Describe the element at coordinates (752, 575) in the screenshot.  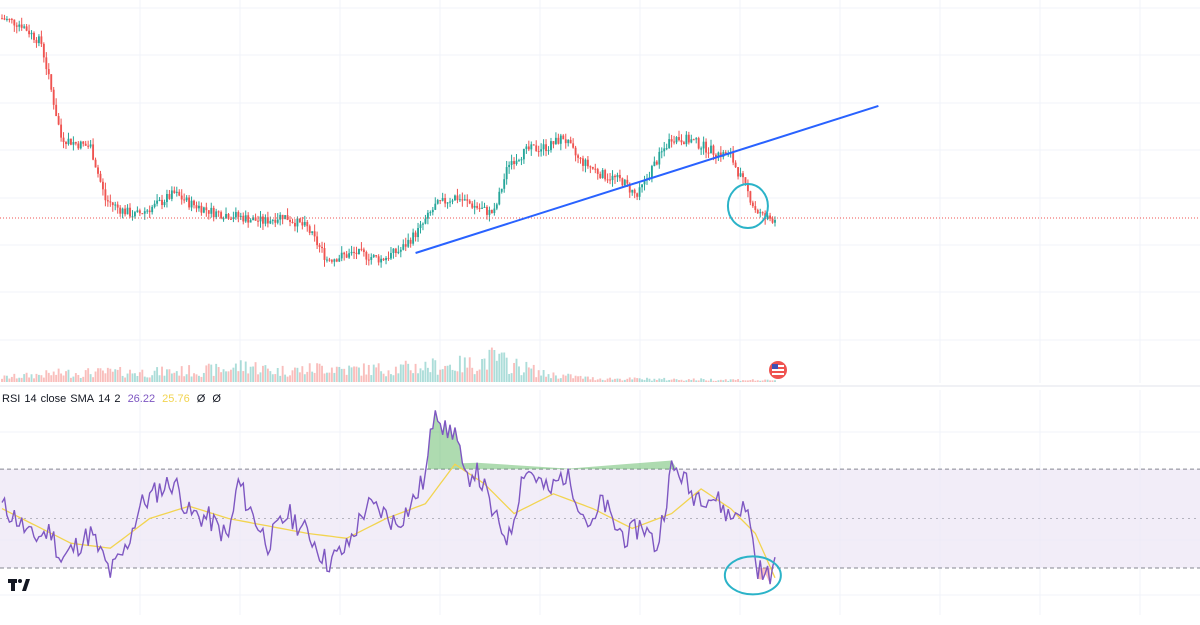
I see `annotation-circle-rsi` at that location.